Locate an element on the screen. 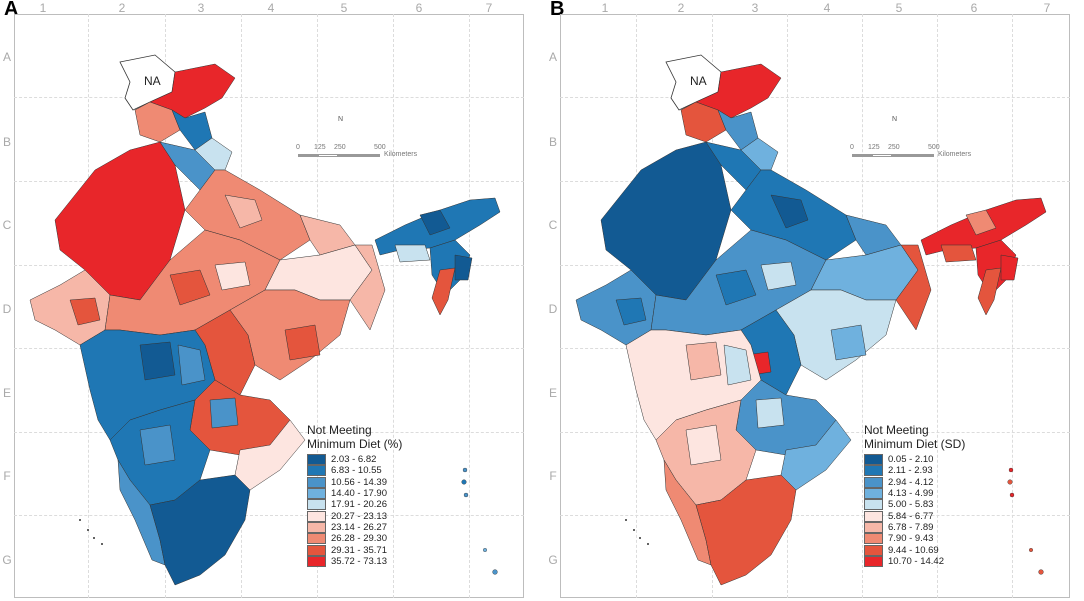  legend-item: 0.05 - 2.10 is located at coordinates (914, 460).